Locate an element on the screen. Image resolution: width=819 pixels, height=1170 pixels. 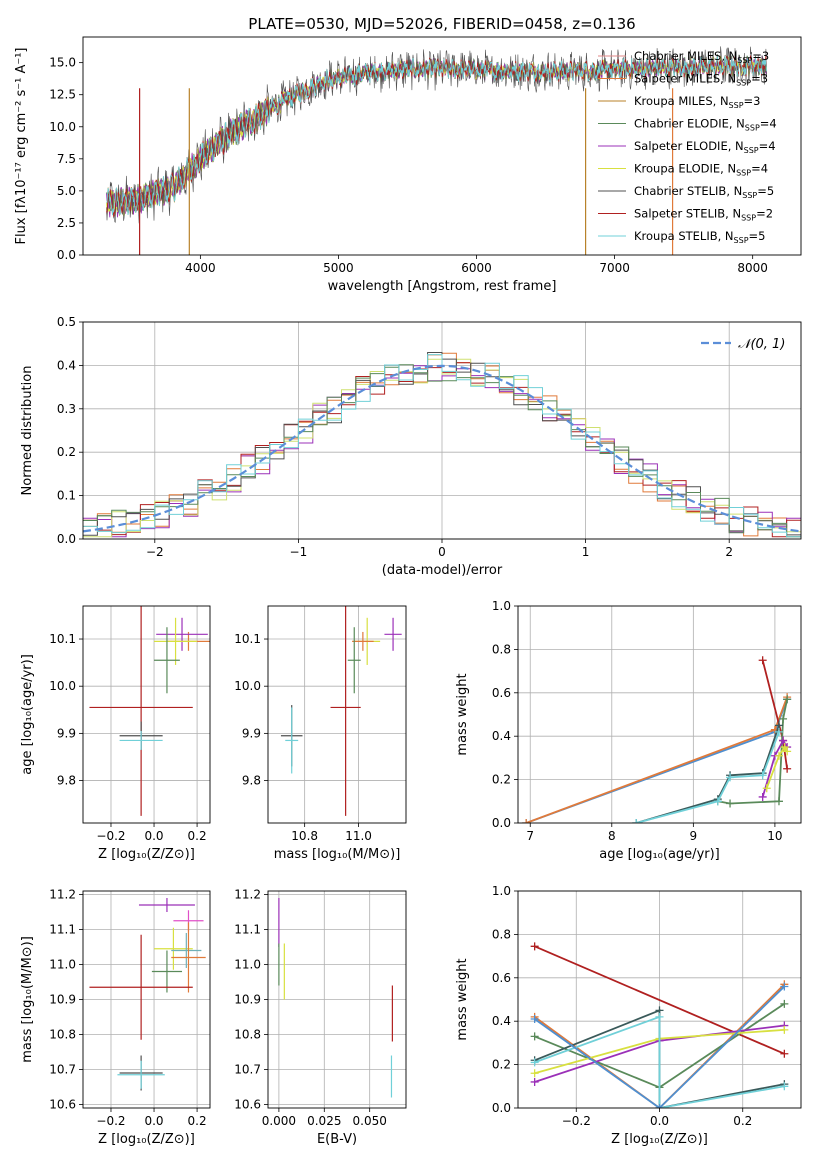
y-tick-label: 0.5 is located at coordinates (66, 322).